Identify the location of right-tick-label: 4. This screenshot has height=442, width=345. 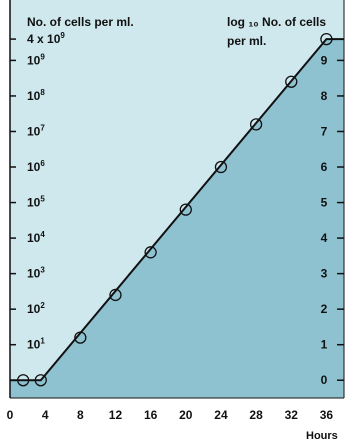
(324, 238).